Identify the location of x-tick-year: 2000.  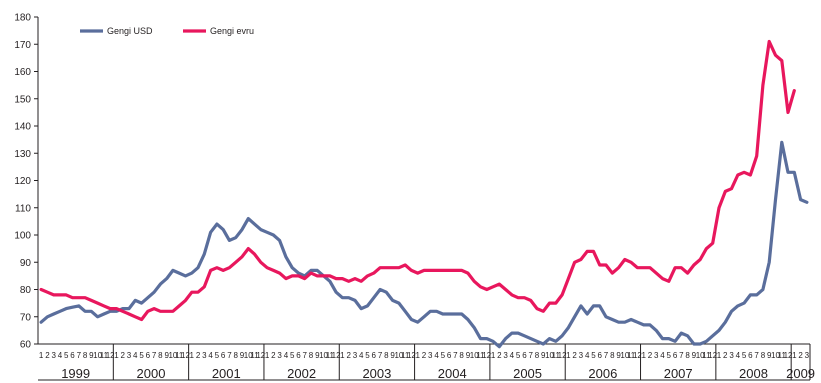
(151, 373).